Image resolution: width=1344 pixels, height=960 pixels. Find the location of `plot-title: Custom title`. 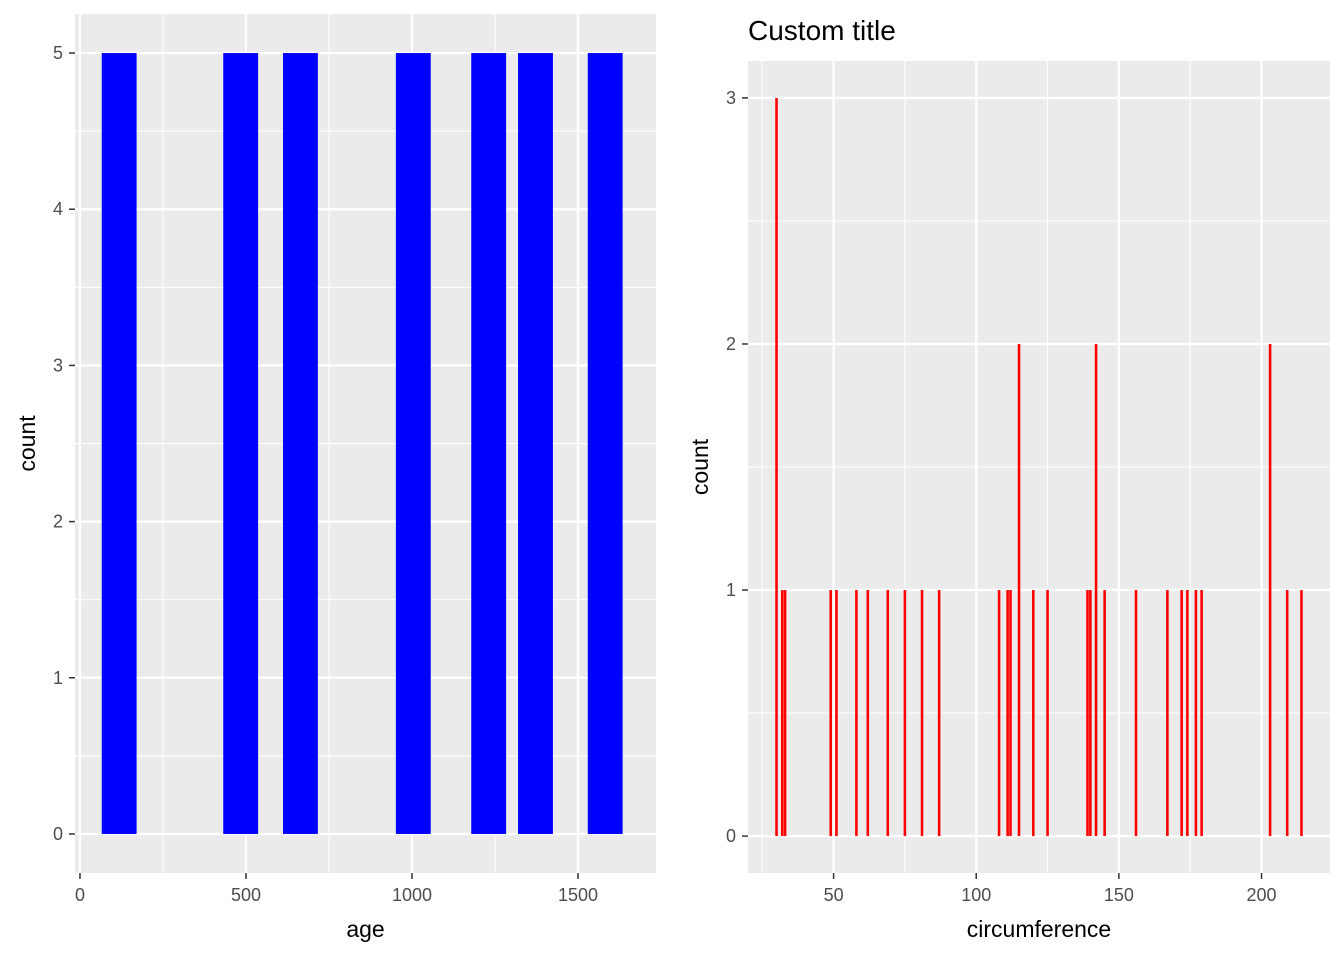

plot-title: Custom title is located at coordinates (822, 30).